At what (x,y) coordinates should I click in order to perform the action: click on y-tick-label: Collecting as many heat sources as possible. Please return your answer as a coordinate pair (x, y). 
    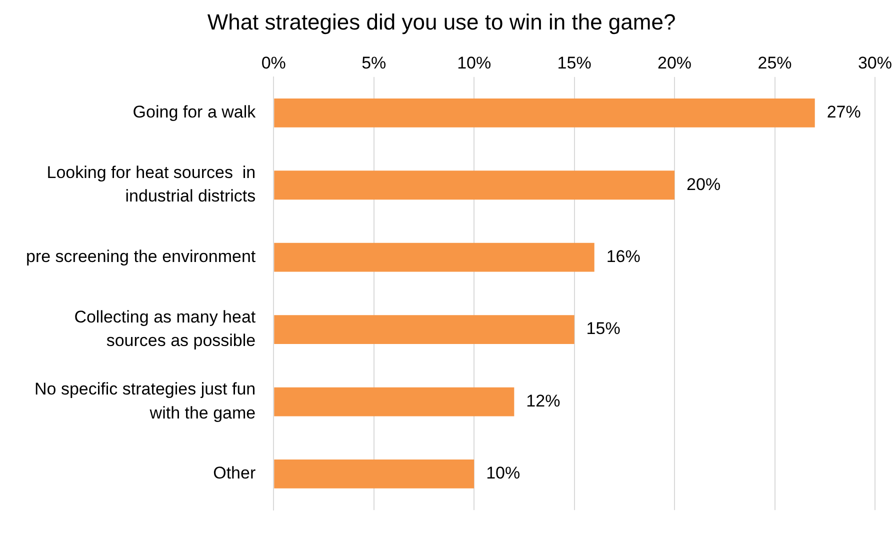
    Looking at the image, I should click on (165, 328).